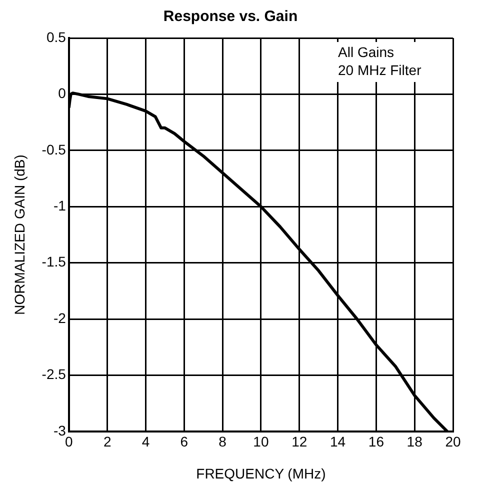 The width and height of the screenshot is (481, 495). I want to click on x-tick-label: 4, so click(146, 442).